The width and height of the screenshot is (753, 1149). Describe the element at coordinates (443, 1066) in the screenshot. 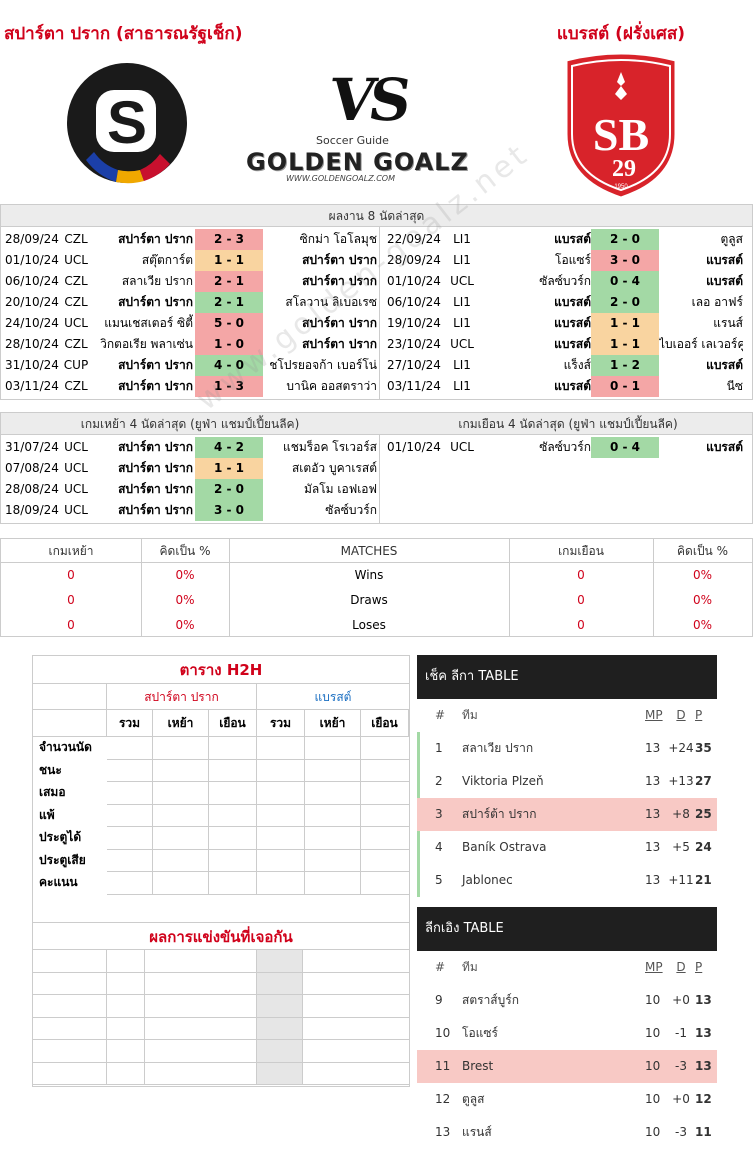

I see `table-position: 11` at that location.